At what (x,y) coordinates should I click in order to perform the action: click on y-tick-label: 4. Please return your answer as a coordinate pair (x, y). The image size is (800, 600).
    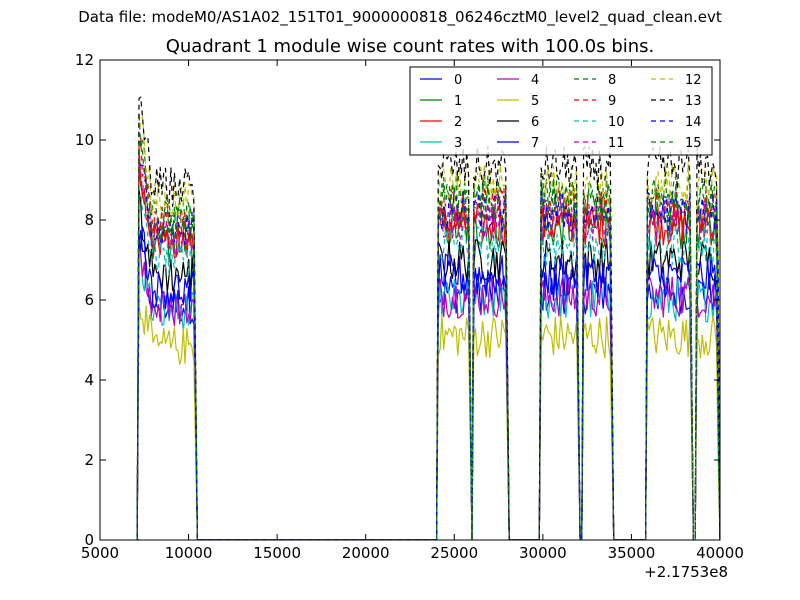
    Looking at the image, I should click on (89, 380).